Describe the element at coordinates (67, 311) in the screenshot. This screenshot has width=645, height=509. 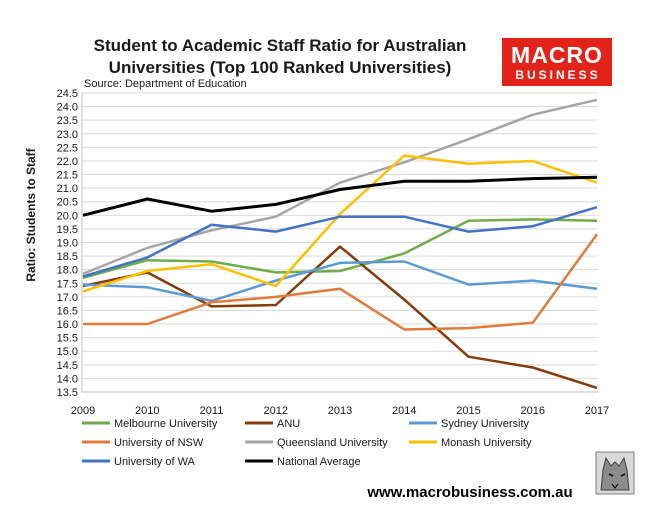
I see `y-tick-label: 16.5` at that location.